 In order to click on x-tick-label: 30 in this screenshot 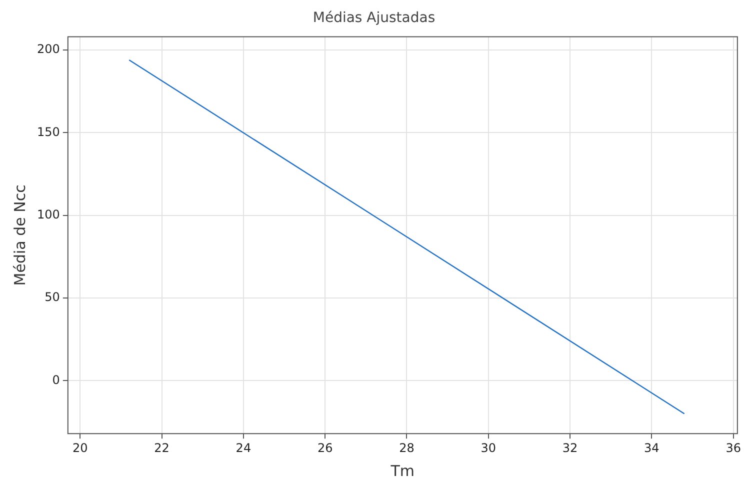, I will do `click(488, 447)`.